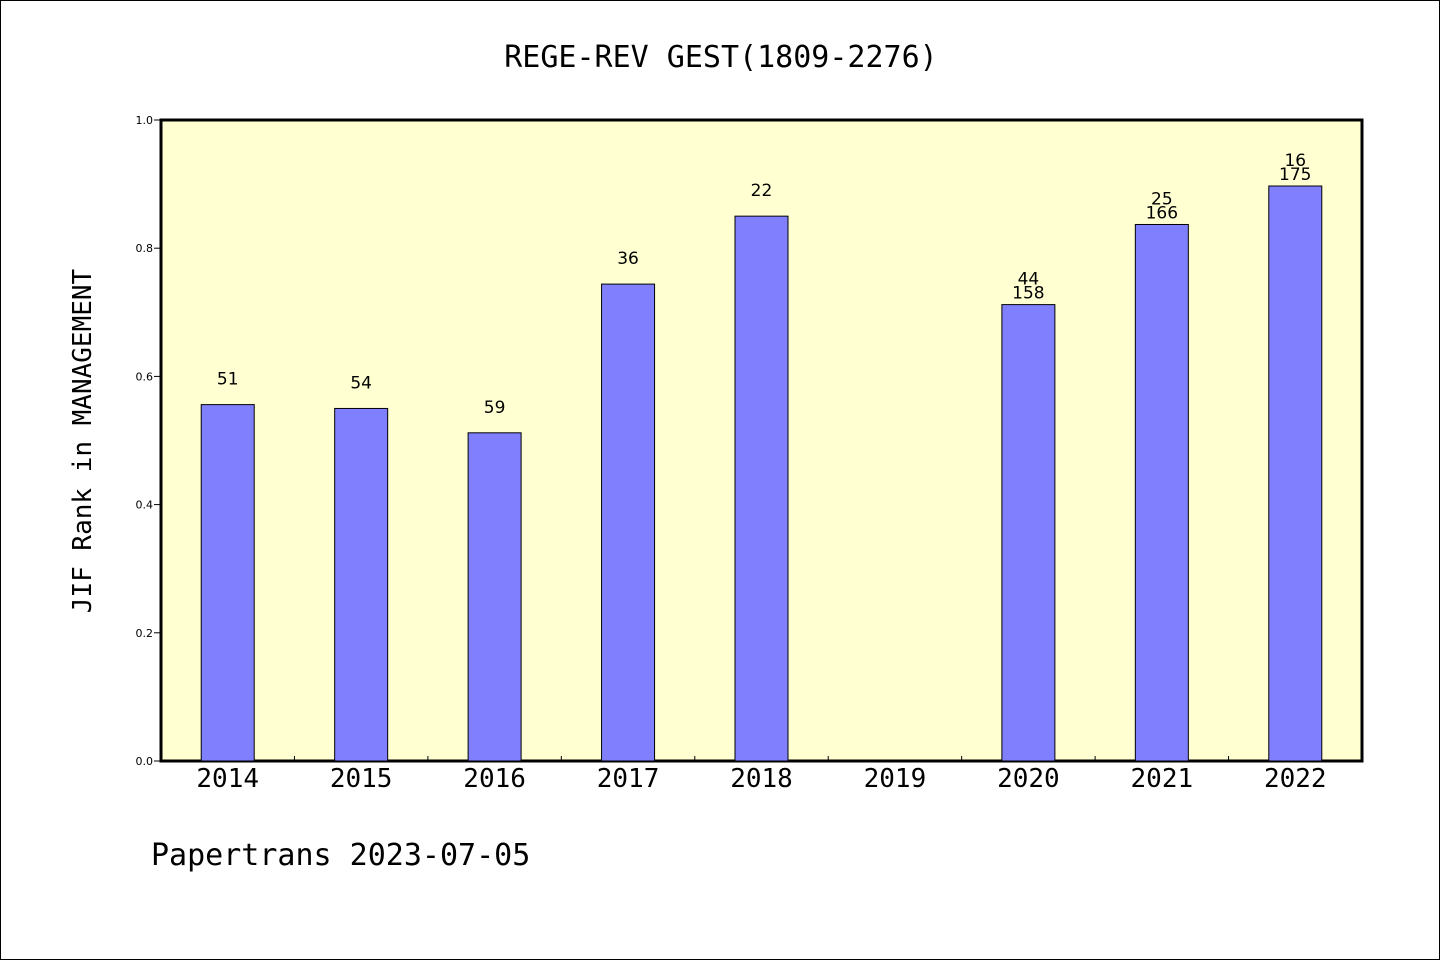 The height and width of the screenshot is (961, 1440). I want to click on bar-data-label-rank: 25, so click(1162, 199).